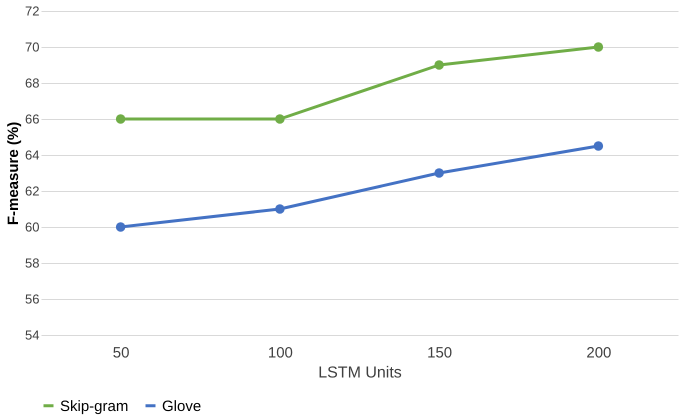 The width and height of the screenshot is (683, 419). What do you see at coordinates (94, 406) in the screenshot?
I see `legend-label: Skip-gram` at bounding box center [94, 406].